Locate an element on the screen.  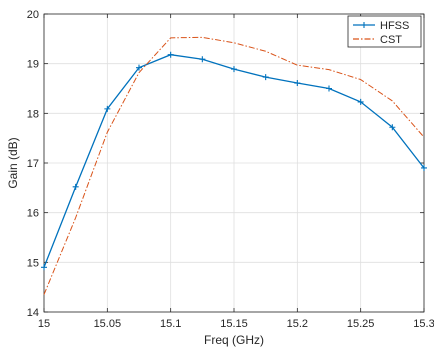
legend-marker-hfss is located at coordinates (364, 25).